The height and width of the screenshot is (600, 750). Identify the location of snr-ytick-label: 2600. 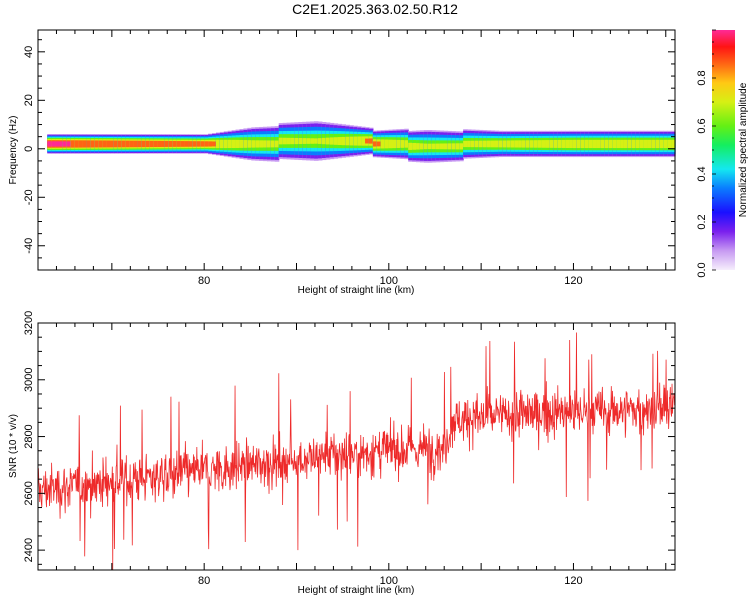
(29, 493).